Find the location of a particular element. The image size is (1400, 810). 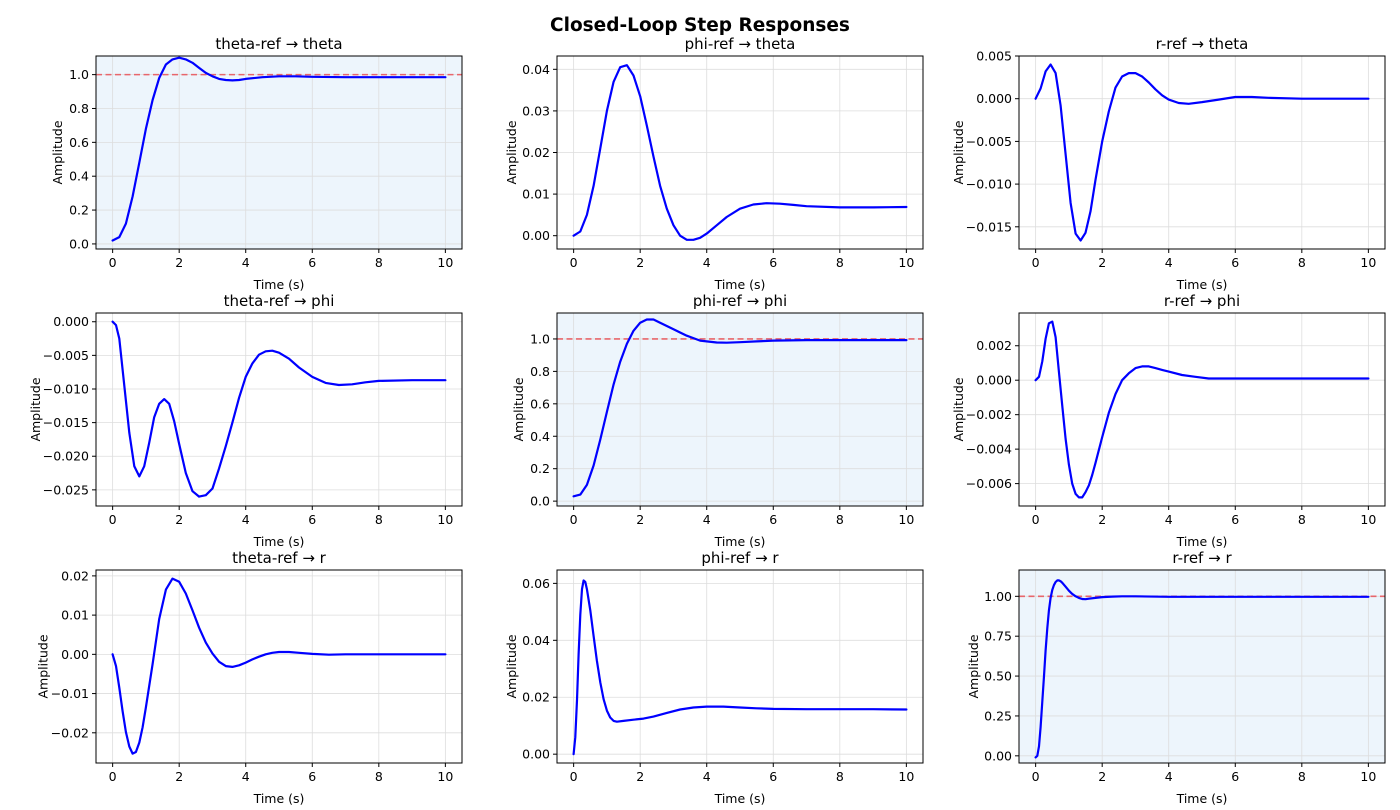

y-tick-label: −0.015 is located at coordinates (66, 422).